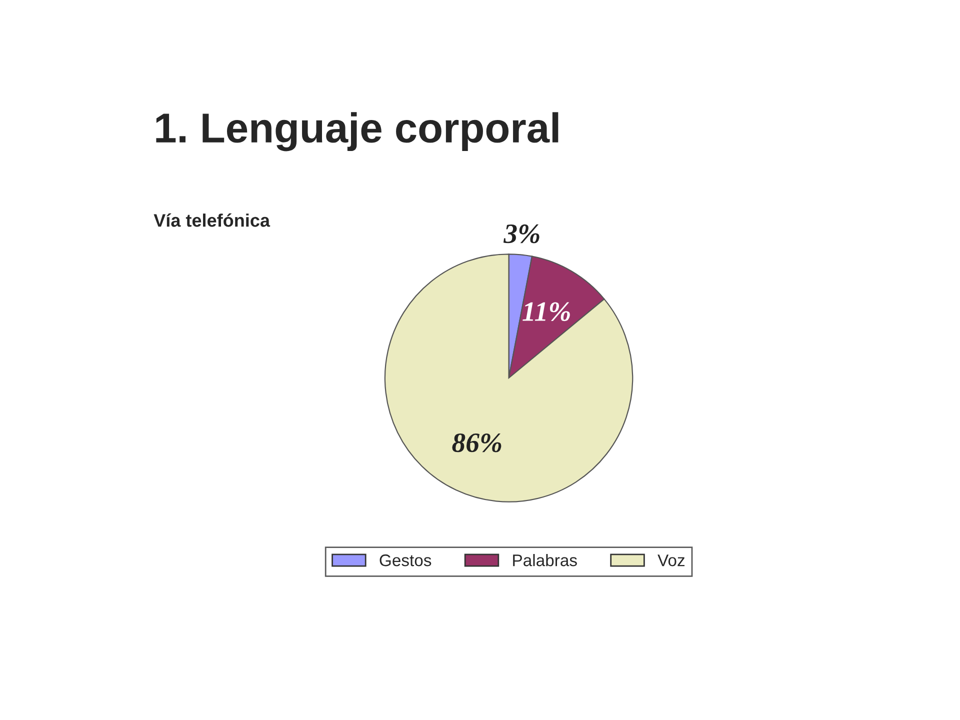 The image size is (960, 720). Describe the element at coordinates (521, 234) in the screenshot. I see `data-label: 3%` at that location.